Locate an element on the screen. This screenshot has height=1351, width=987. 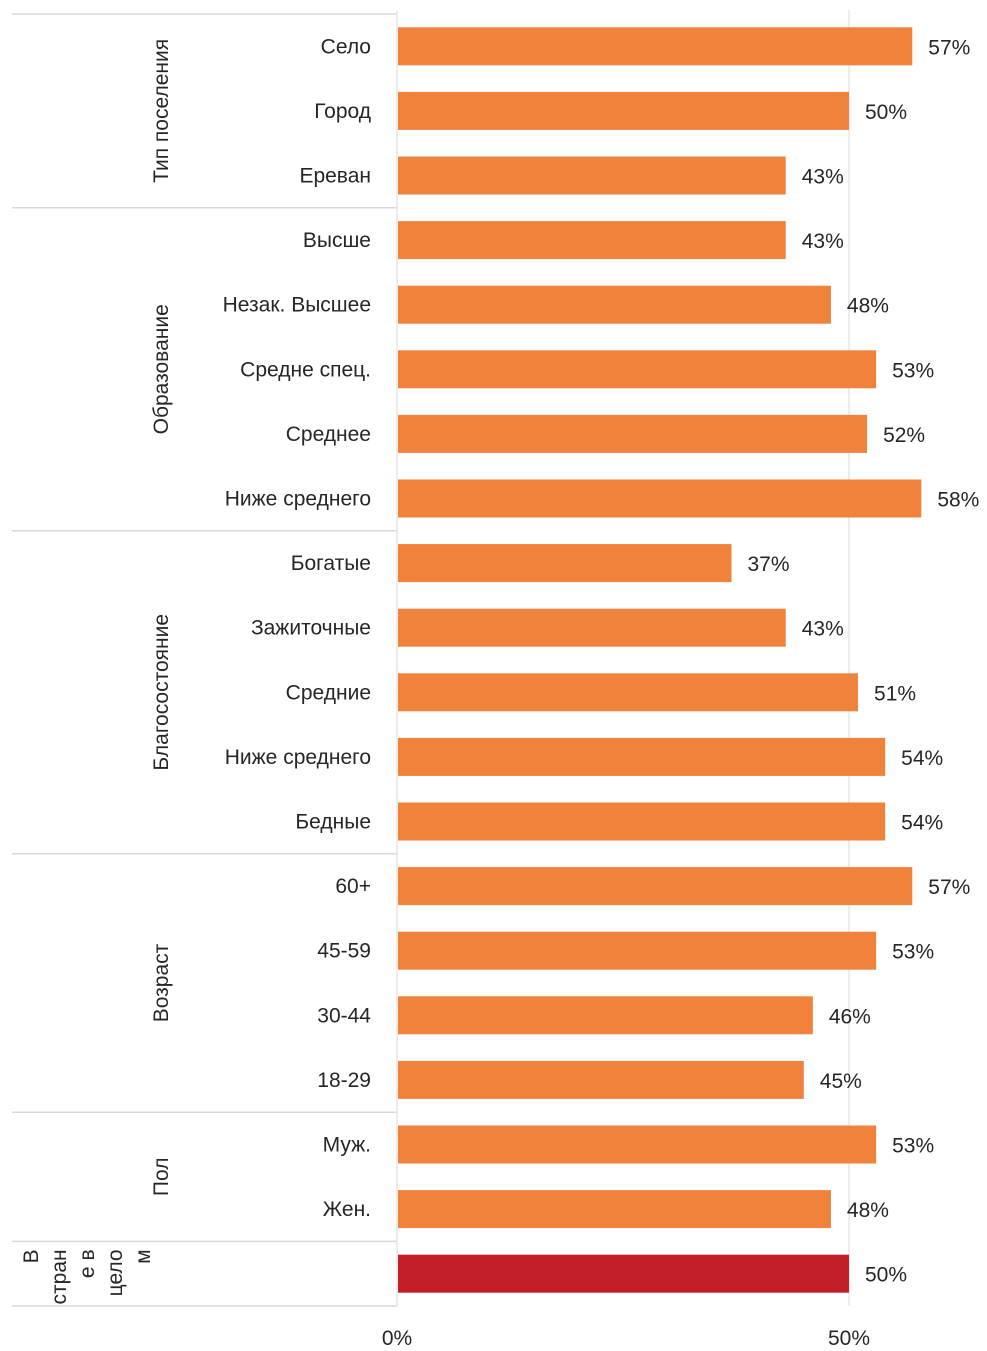
category-label: Бедные is located at coordinates (333, 822).